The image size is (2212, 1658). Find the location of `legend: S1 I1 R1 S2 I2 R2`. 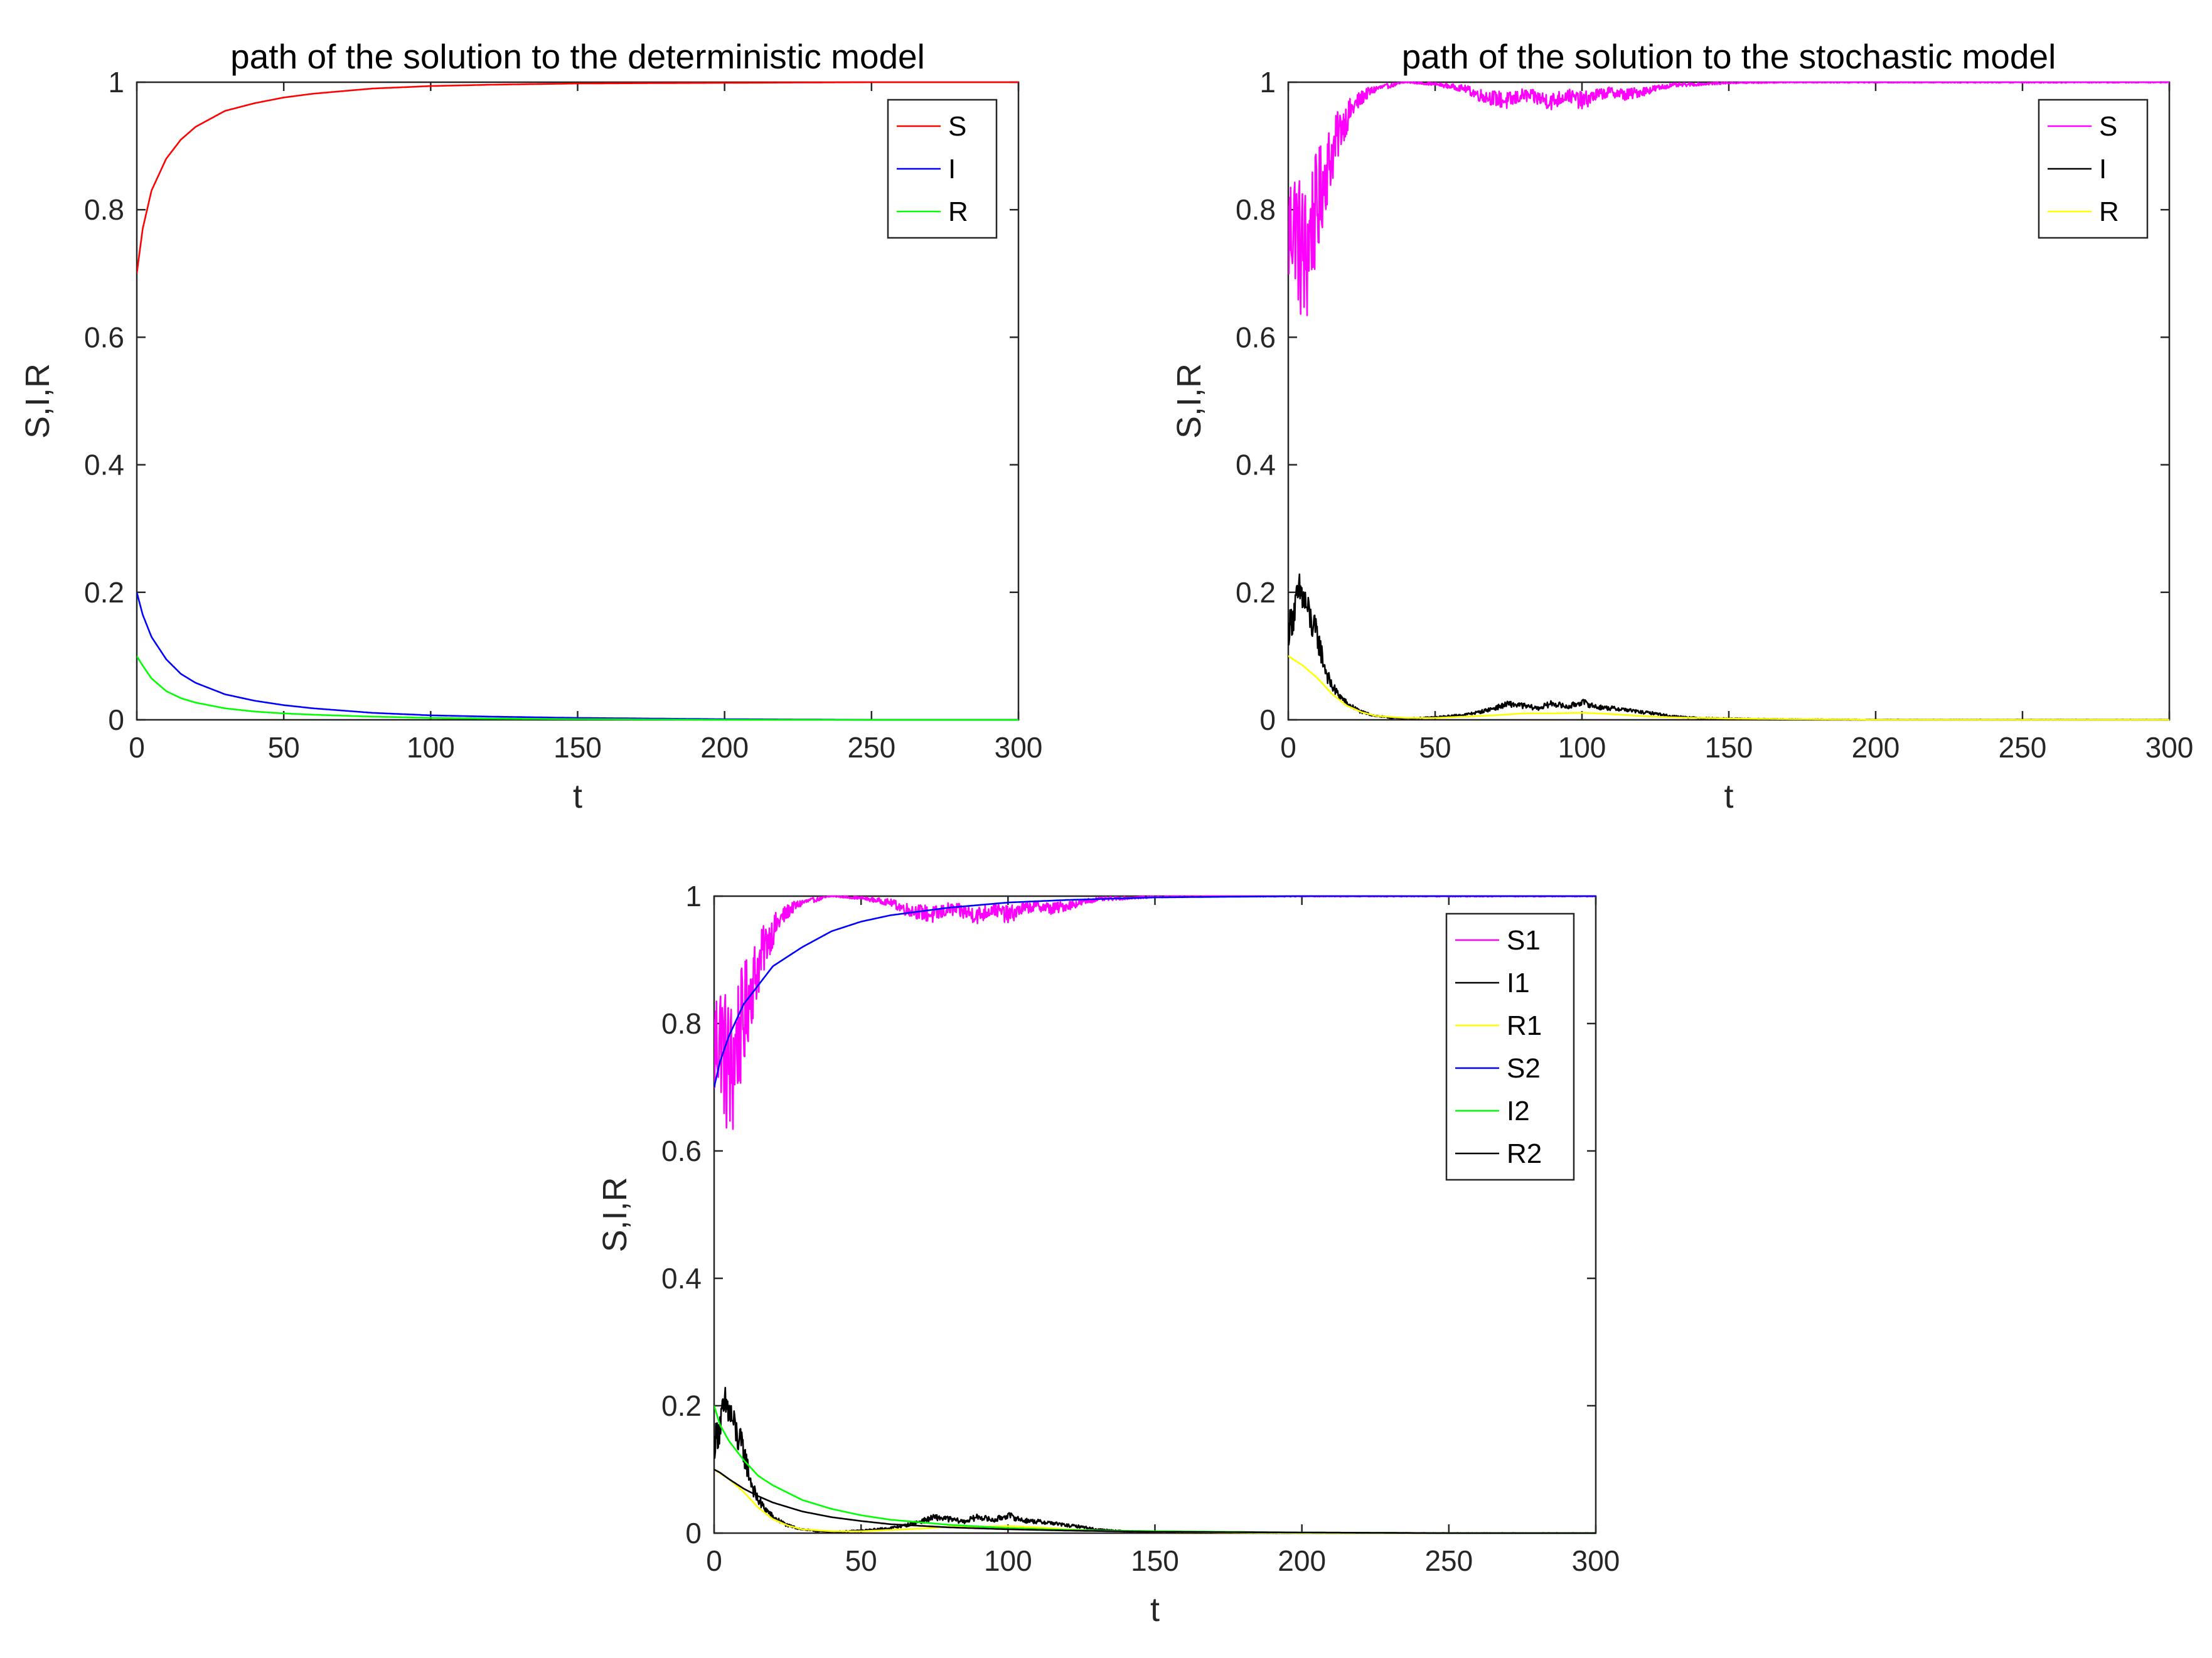

legend: S1 I1 R1 S2 I2 R2 is located at coordinates (1510, 1046).